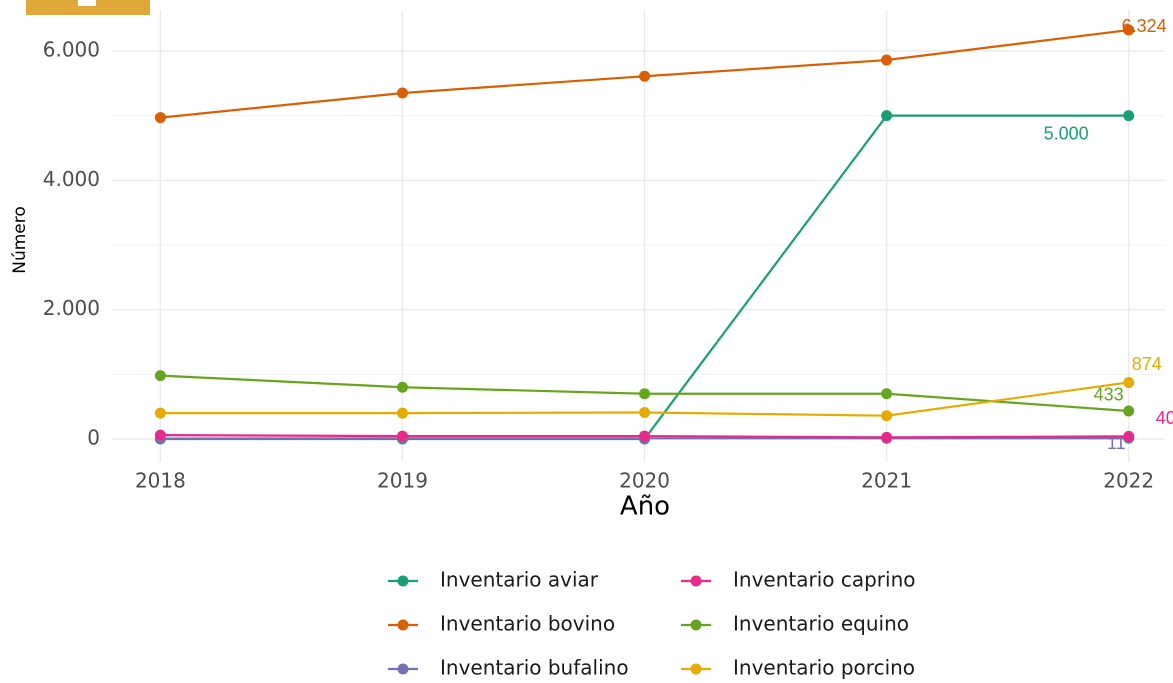 This screenshot has width=1173, height=683. Describe the element at coordinates (71, 308) in the screenshot. I see `y-tick-label: 2.000` at that location.